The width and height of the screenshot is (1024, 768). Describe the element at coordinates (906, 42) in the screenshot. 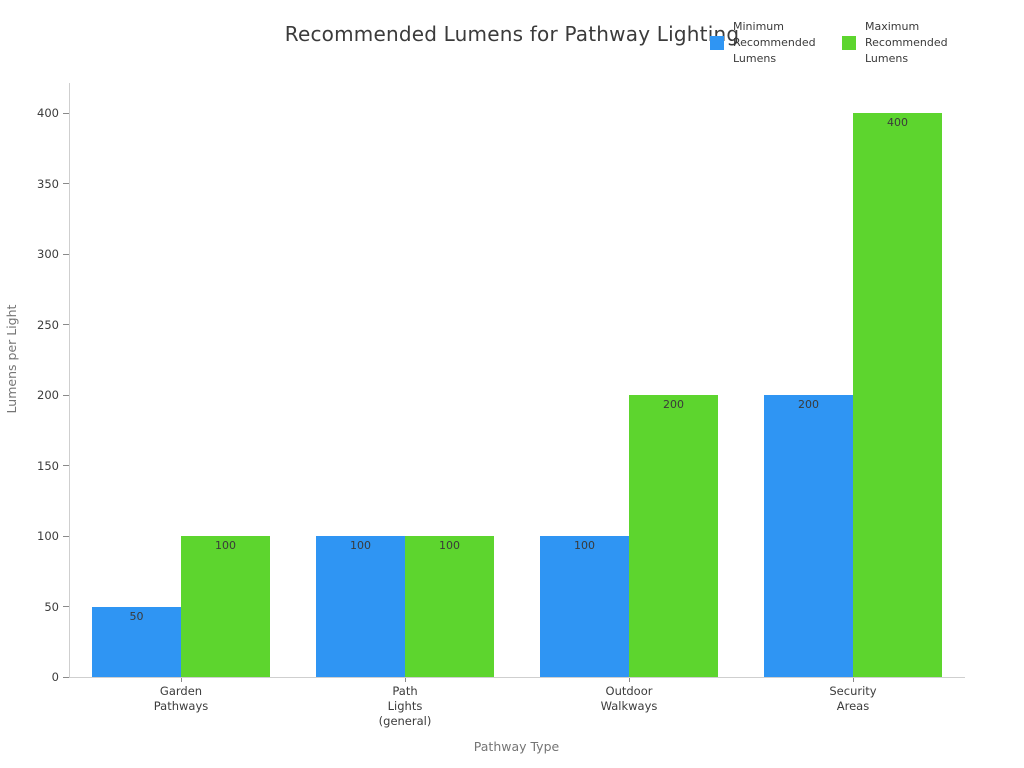

I see `legend-label-maximum: Maximum Recommended Lumens` at that location.